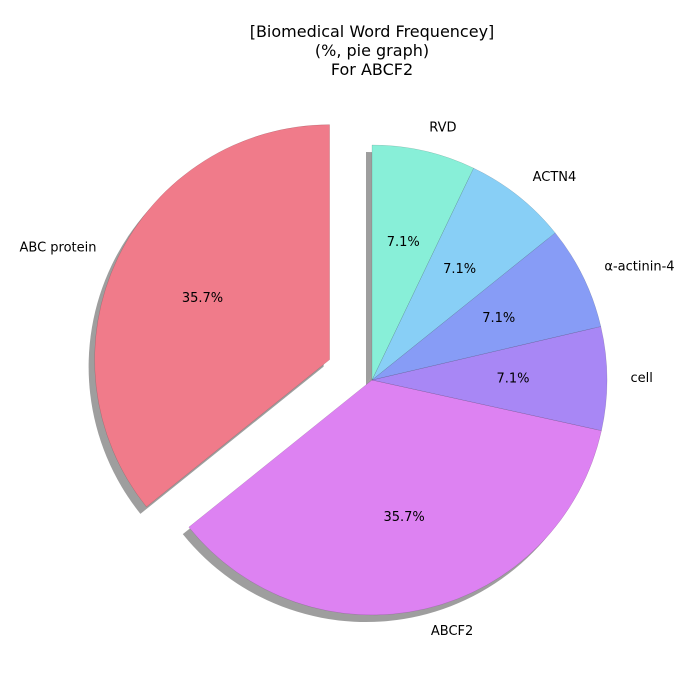 The height and width of the screenshot is (700, 700). What do you see at coordinates (452, 631) in the screenshot?
I see `slice-label-abcf2: ABCF2` at bounding box center [452, 631].